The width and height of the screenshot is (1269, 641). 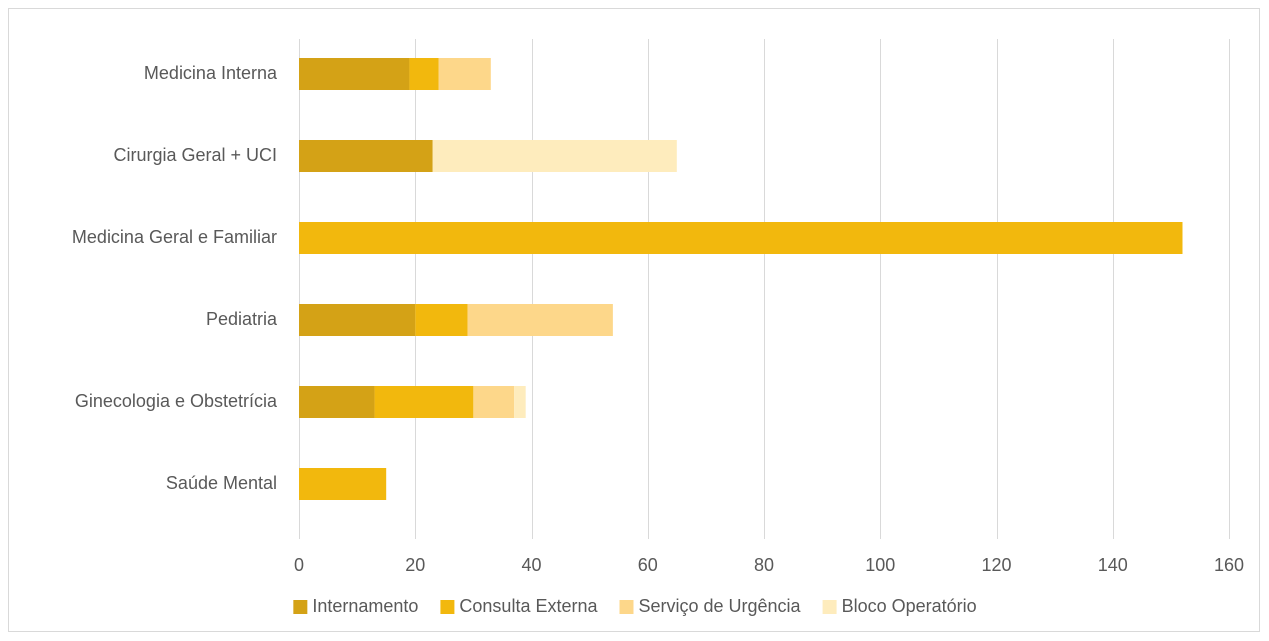 I want to click on legend-label: Consulta Externa, so click(x=528, y=606).